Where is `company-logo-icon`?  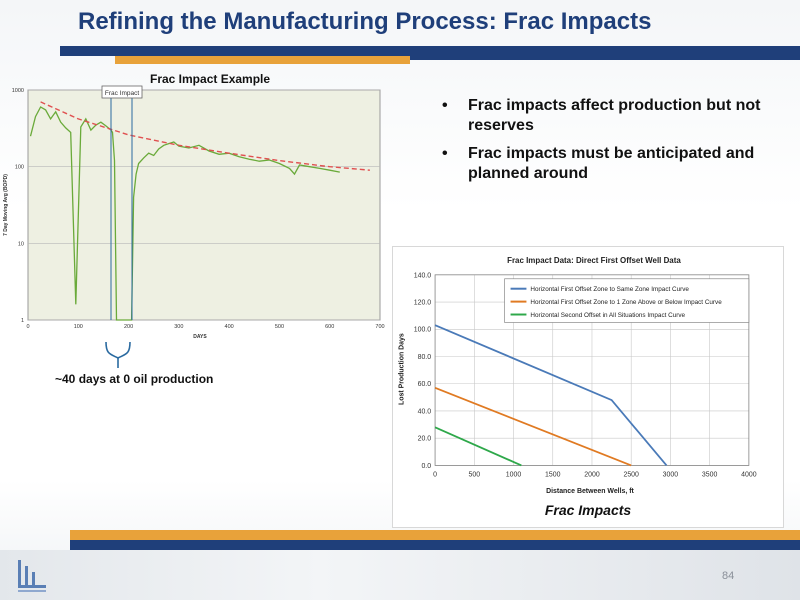
company-logo-icon is located at coordinates (32, 576).